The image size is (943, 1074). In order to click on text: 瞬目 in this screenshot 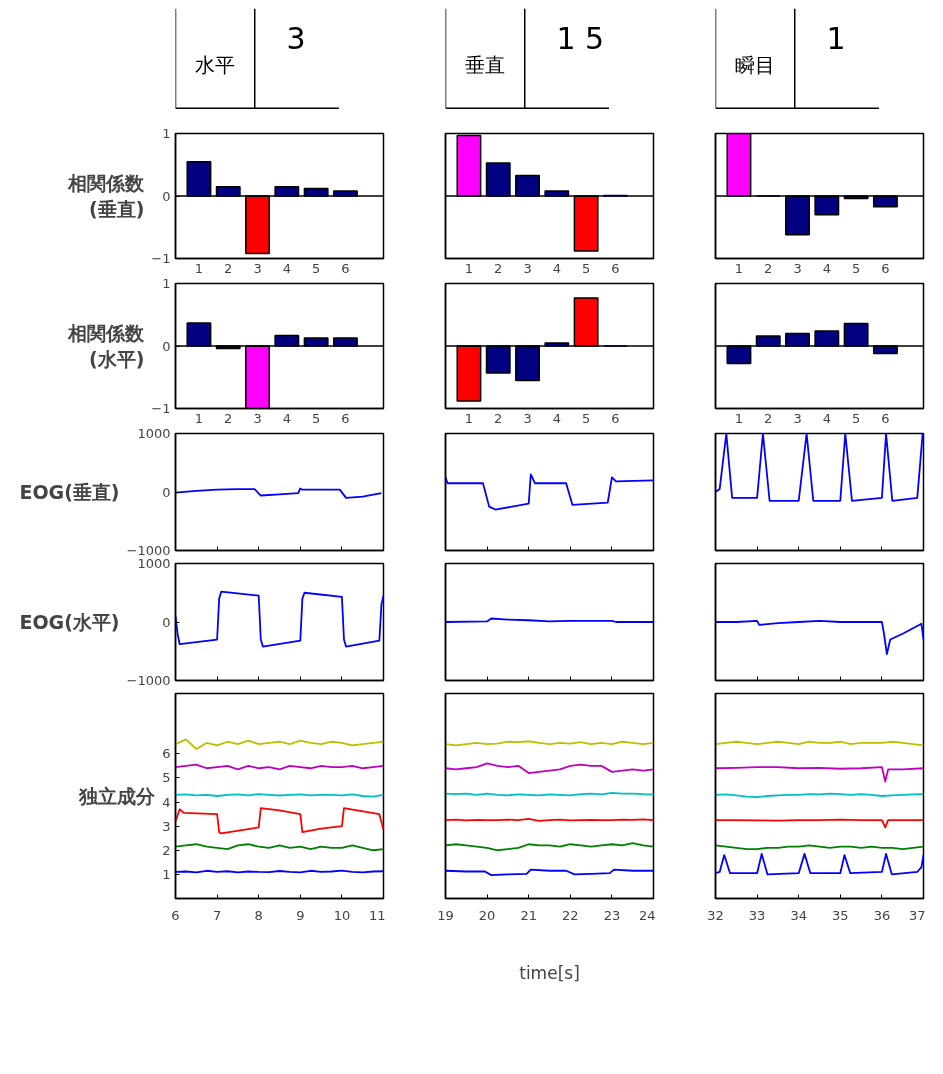, I will do `click(755, 64)`.